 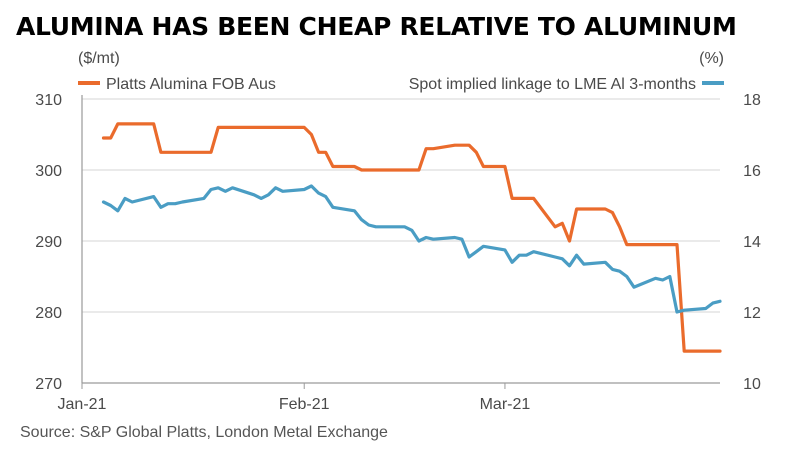 I want to click on right-tick-label: 14, so click(x=752, y=242).